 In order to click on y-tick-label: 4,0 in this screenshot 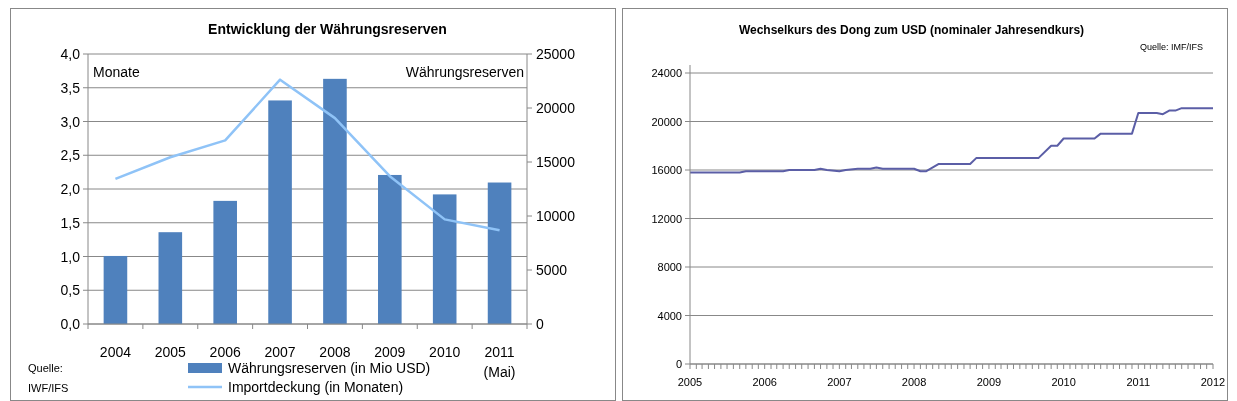, I will do `click(70, 54)`.